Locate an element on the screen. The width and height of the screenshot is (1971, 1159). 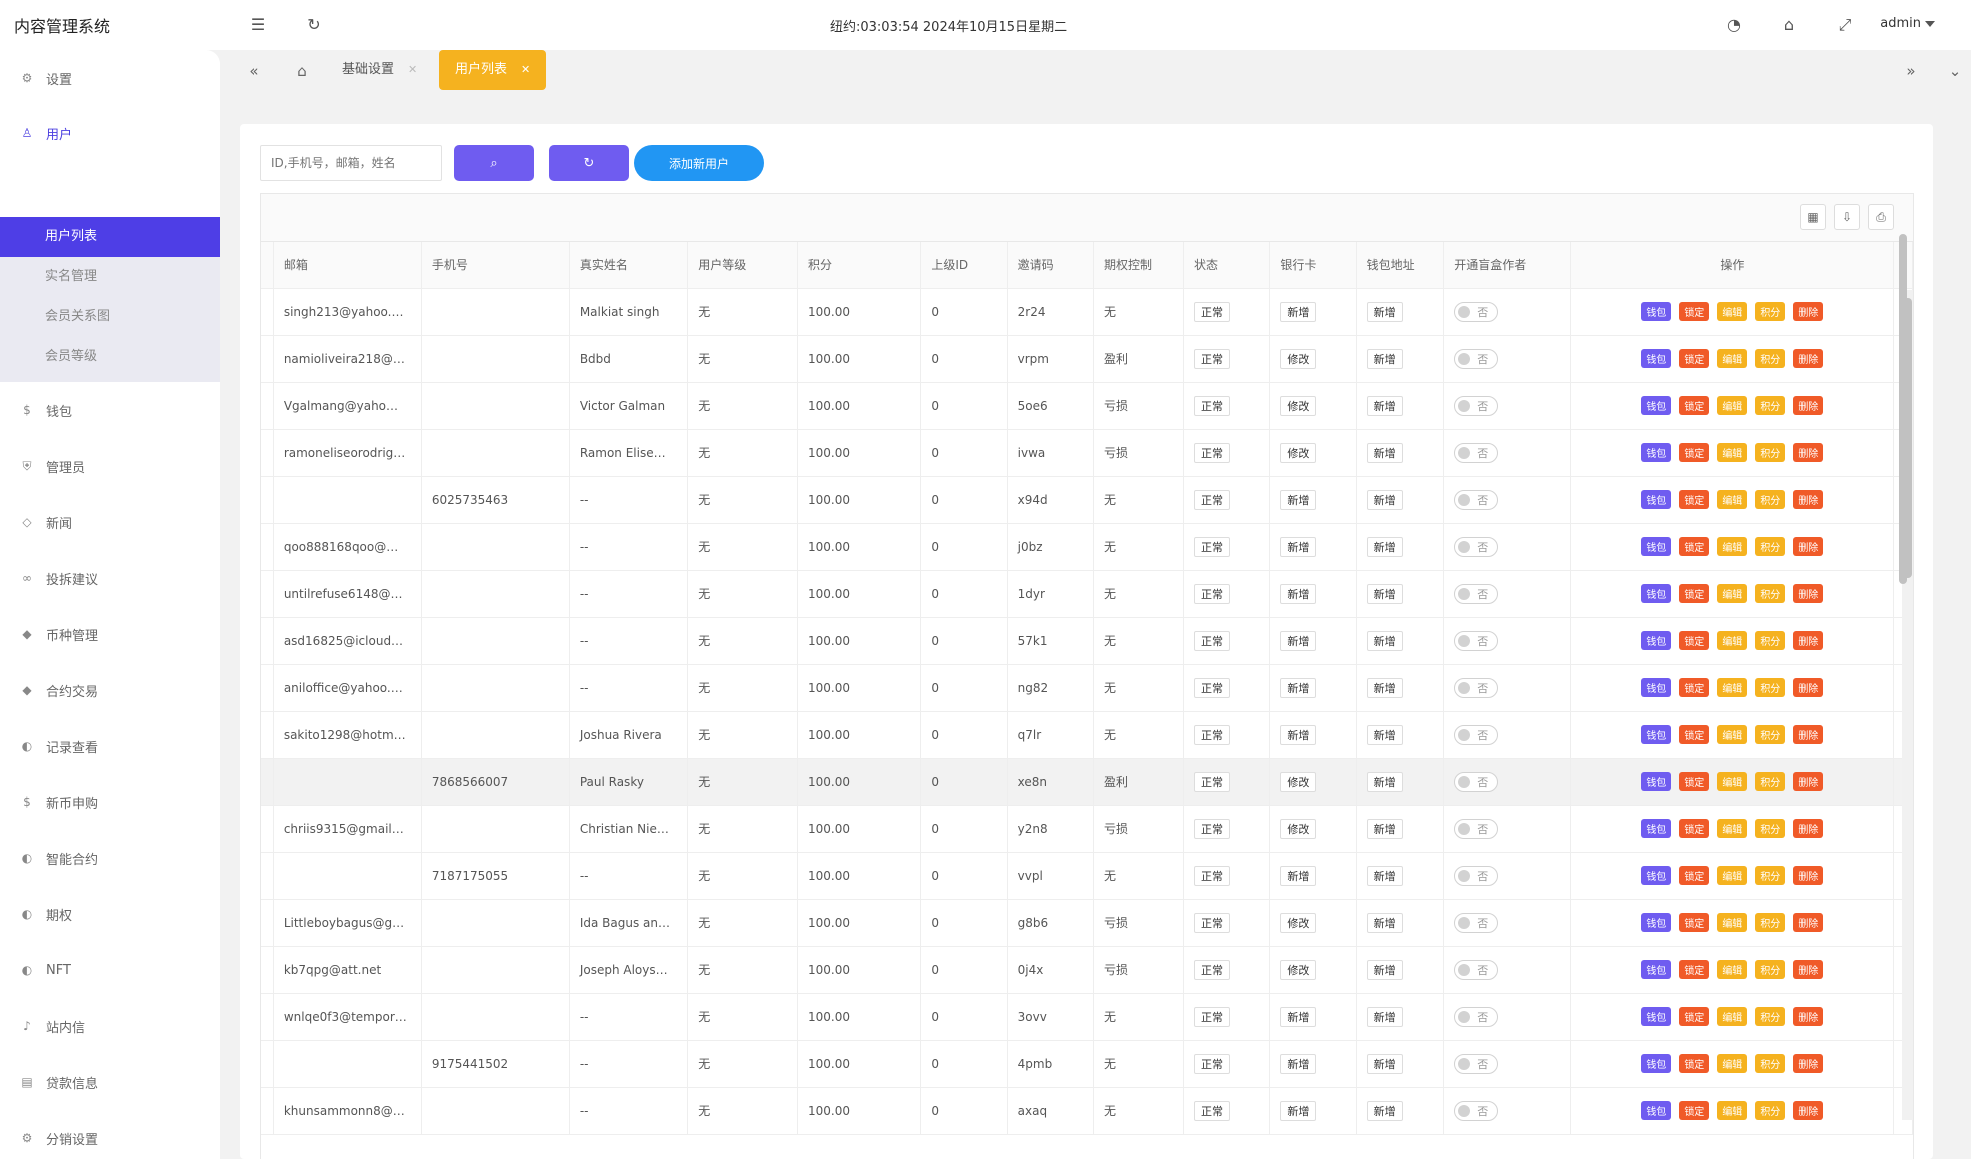
col-status: 状态 is located at coordinates (1227, 265).